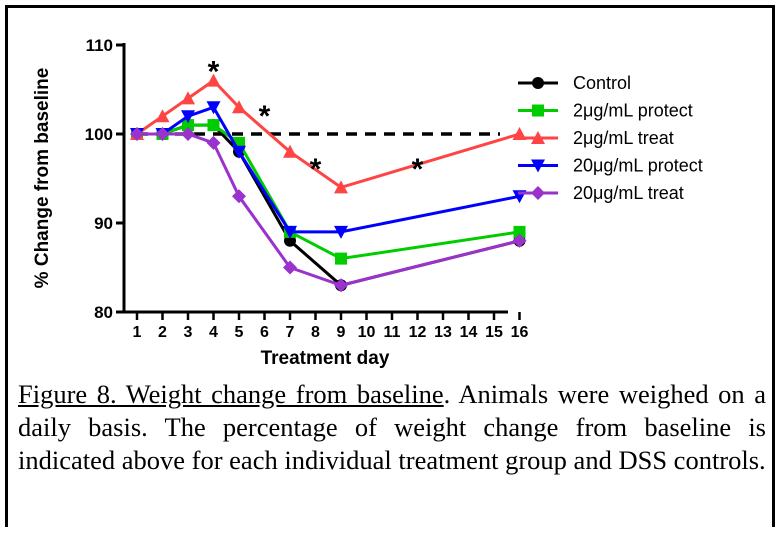 This screenshot has width=782, height=533. I want to click on x-tick-label: 12, so click(418, 332).